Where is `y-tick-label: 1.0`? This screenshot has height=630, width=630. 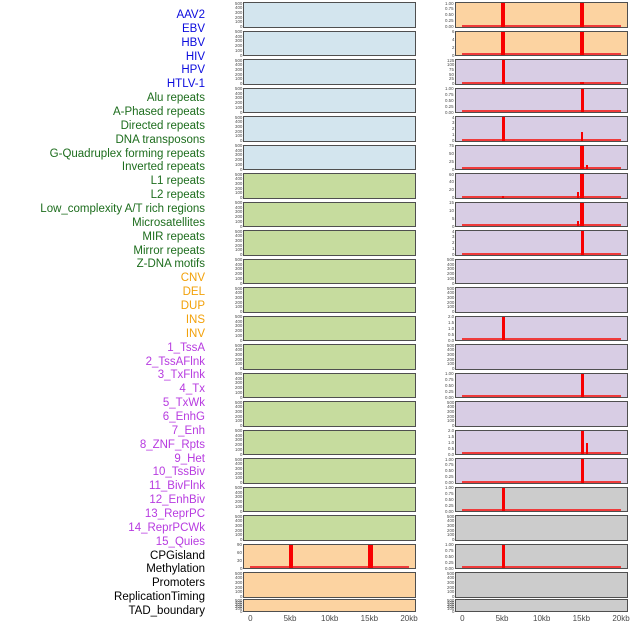 y-tick-label: 1.0 is located at coordinates (450, 328).